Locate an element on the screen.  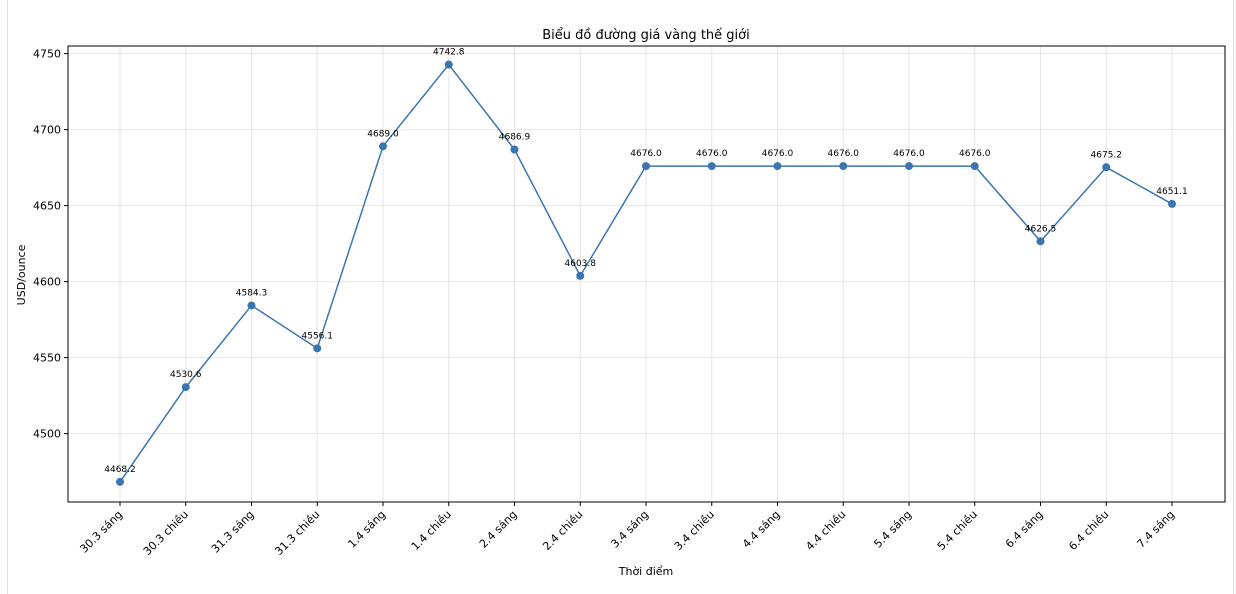
x-tick-label: 2.4 chiều is located at coordinates (562, 530).